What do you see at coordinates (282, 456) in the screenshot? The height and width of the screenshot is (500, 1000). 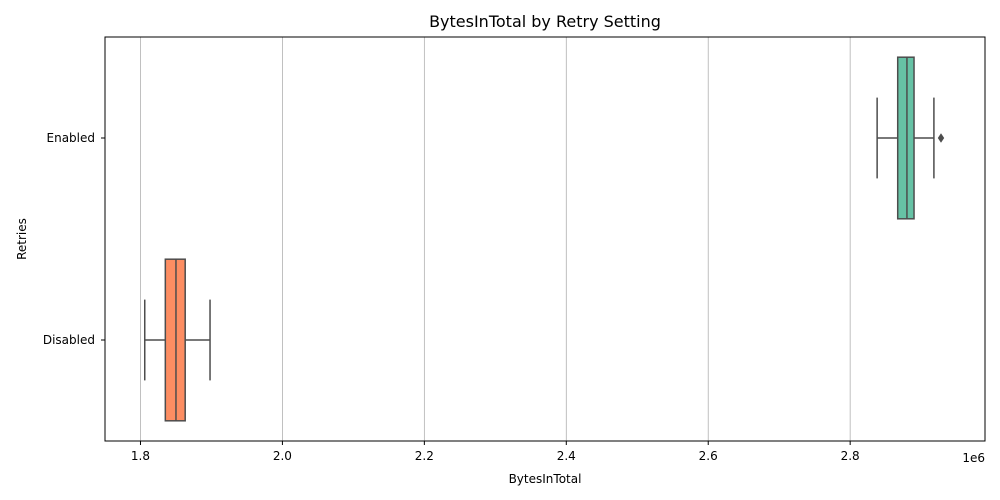 I see `x-tick-label: 2.0` at bounding box center [282, 456].